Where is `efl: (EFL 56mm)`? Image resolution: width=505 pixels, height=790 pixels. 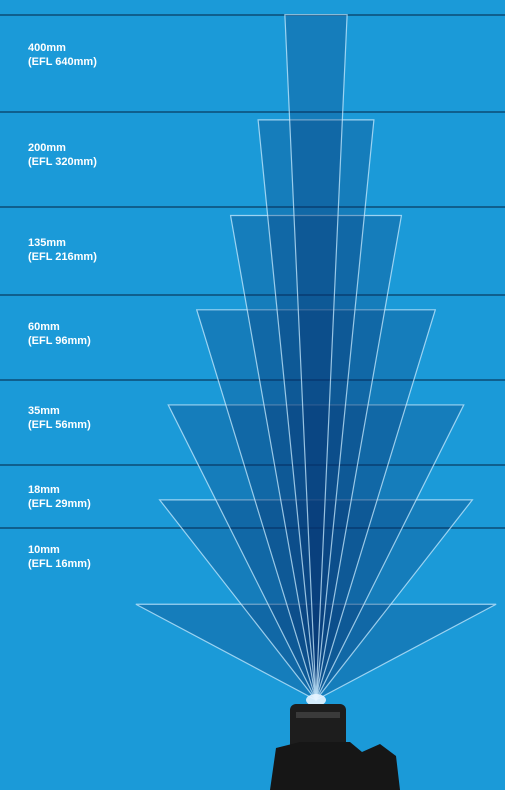 efl: (EFL 56mm) is located at coordinates (59, 425).